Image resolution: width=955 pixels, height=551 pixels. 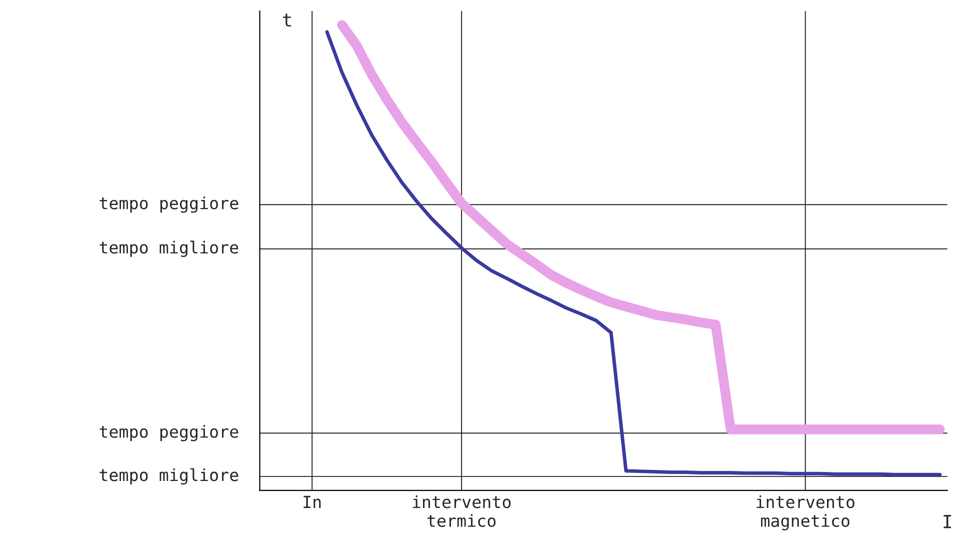 What do you see at coordinates (461, 511) in the screenshot?
I see `x-tick-label: intervento termico` at bounding box center [461, 511].